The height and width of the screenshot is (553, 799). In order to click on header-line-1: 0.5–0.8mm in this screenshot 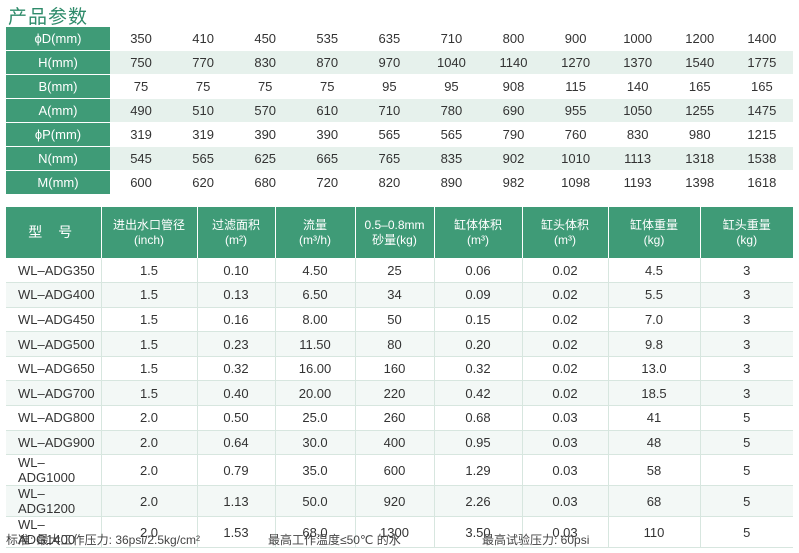, I will do `click(394, 224)`.